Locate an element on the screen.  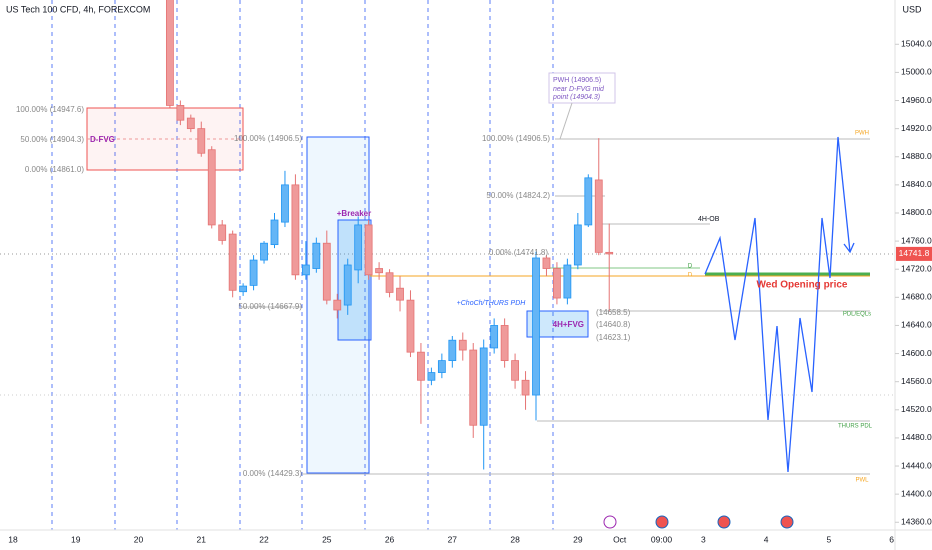
annotation: 50.00% (14904.3) is located at coordinates (52, 139).